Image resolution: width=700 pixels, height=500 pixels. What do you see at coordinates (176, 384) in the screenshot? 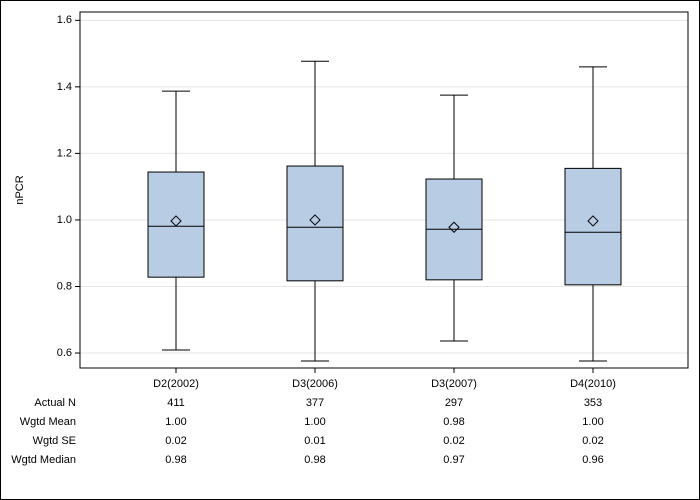
I see `x-tick-label: D2(2002)` at bounding box center [176, 384].